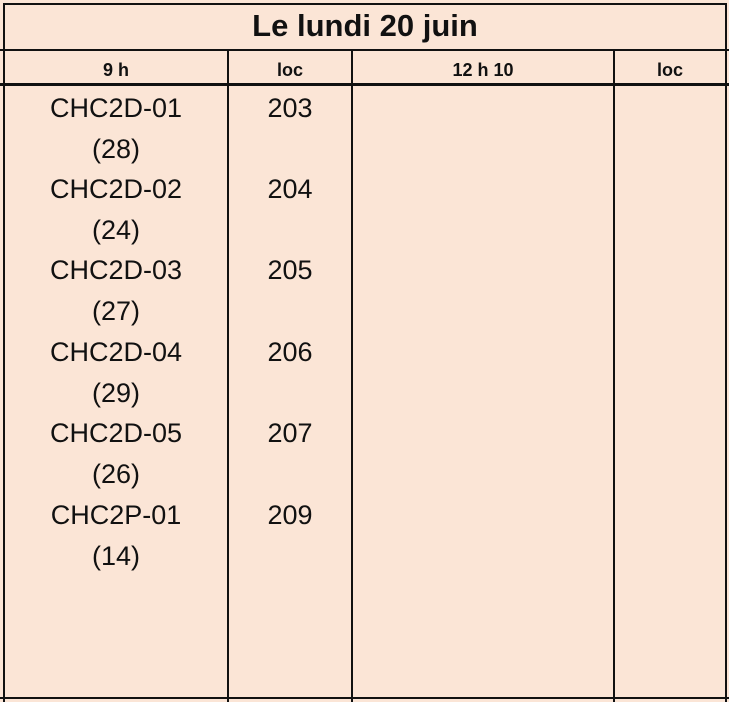 The image size is (729, 702). I want to click on page-title: Le lundi 20 juin, so click(365, 25).